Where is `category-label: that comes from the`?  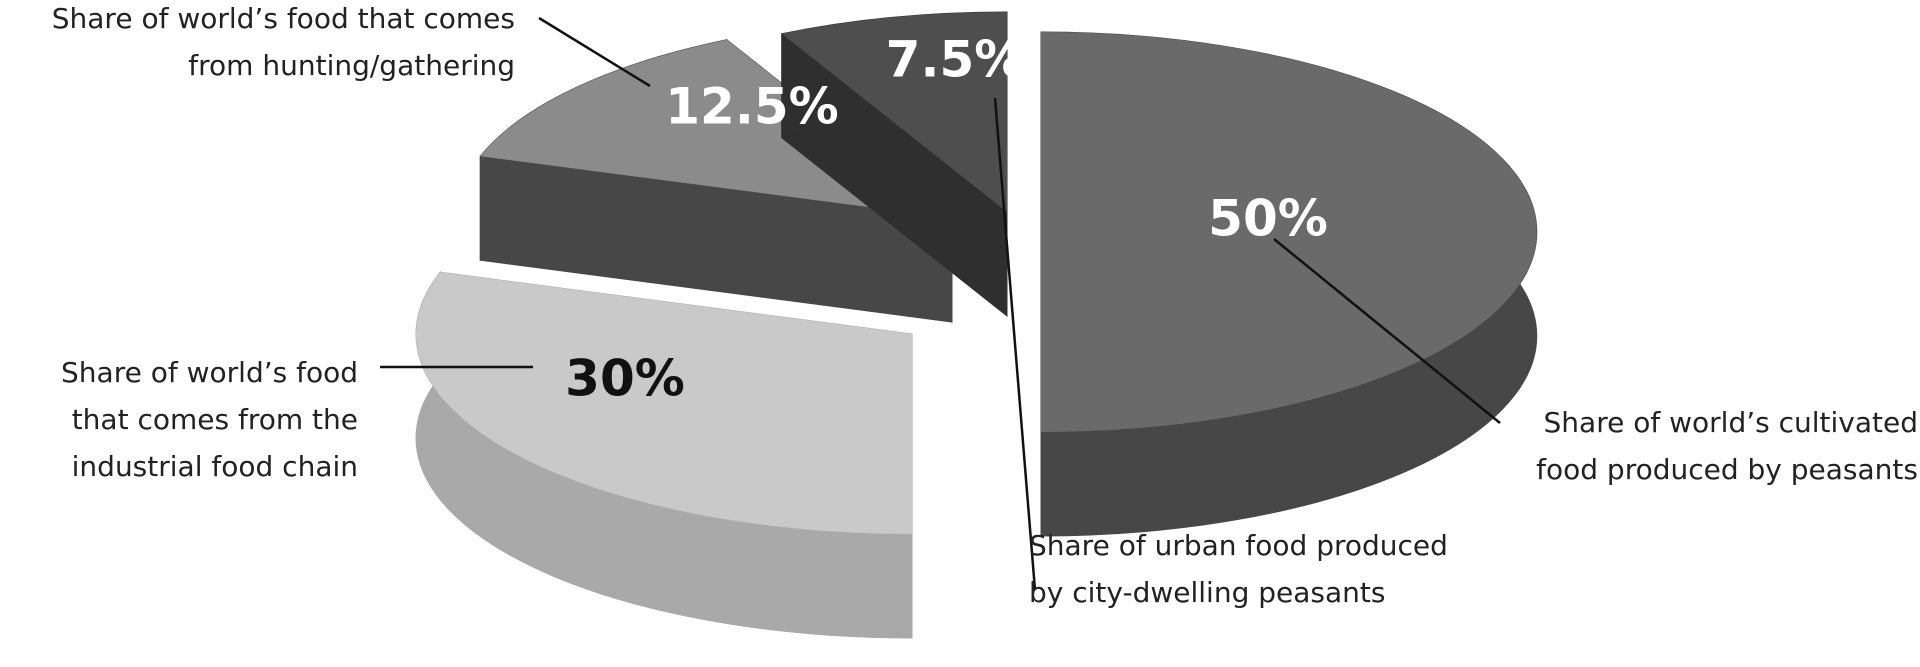
category-label: that comes from the is located at coordinates (215, 419).